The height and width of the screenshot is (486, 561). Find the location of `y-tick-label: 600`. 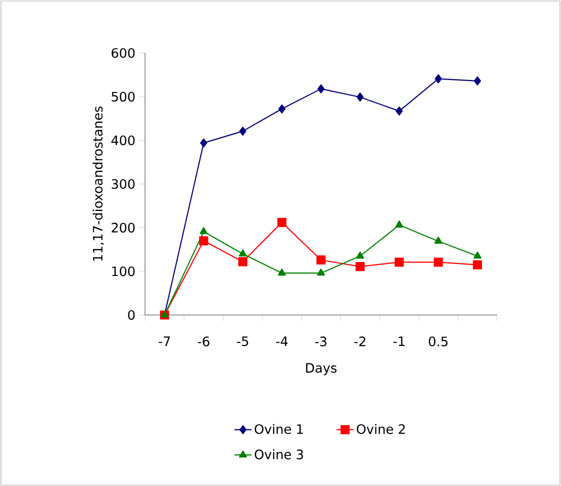

y-tick-label: 600 is located at coordinates (123, 53).